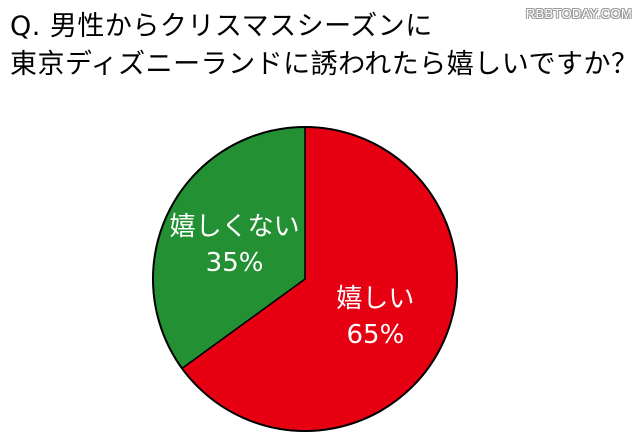 The image size is (640, 439). What do you see at coordinates (324, 64) in the screenshot?
I see `chart-title-line-2: 東京ディズニーランドに誘われたら嬉しいですか？` at bounding box center [324, 64].